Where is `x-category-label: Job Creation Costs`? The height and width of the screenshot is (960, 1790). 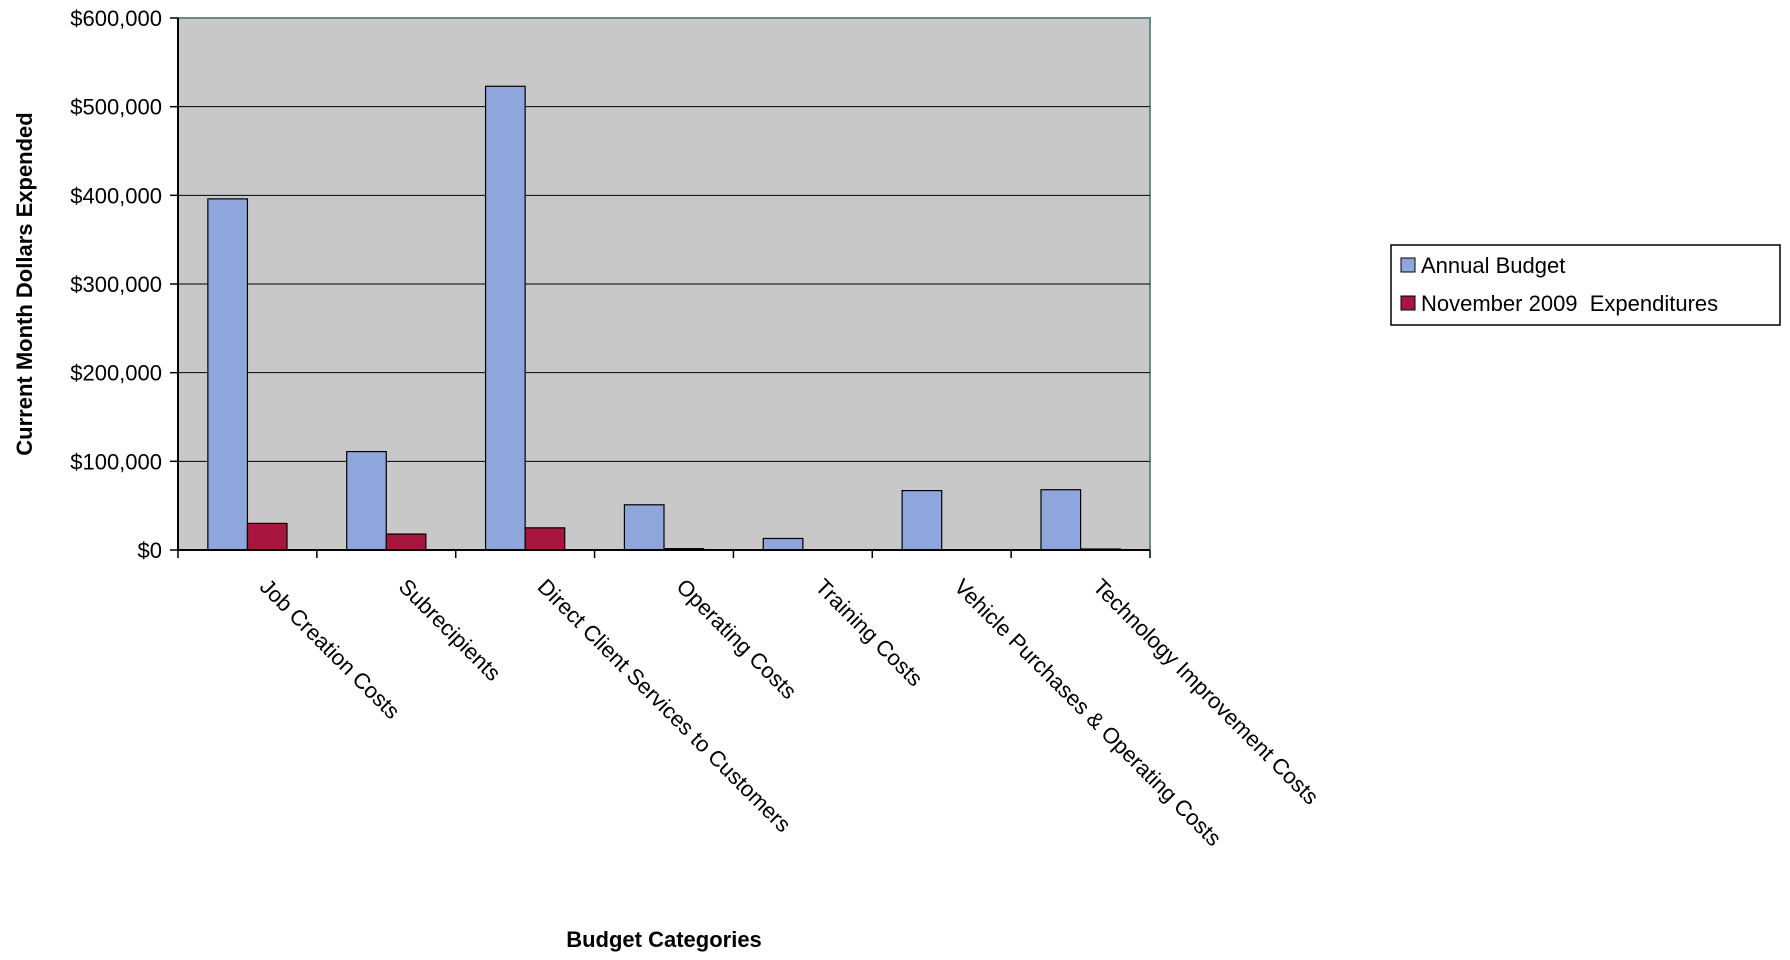
x-category-label: Job Creation Costs is located at coordinates (330, 649).